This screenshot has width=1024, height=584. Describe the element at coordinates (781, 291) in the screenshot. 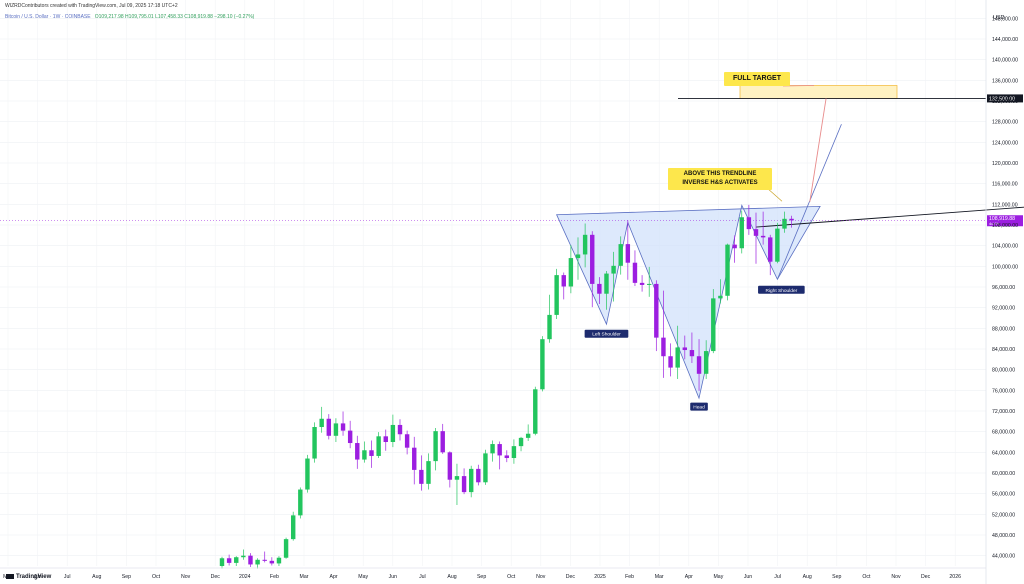

I see `right-shoulder-label: Right Shoulder` at that location.